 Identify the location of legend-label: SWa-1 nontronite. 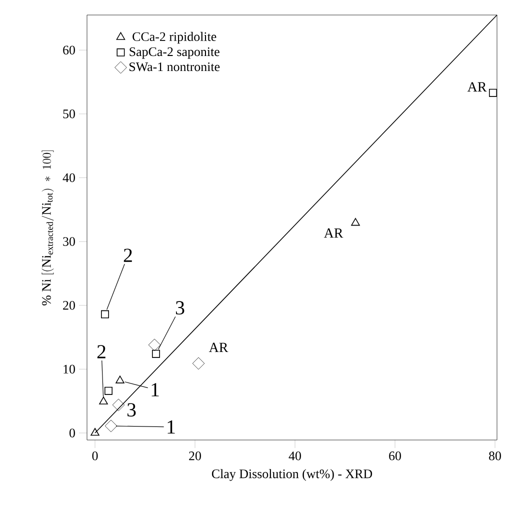
(175, 67).